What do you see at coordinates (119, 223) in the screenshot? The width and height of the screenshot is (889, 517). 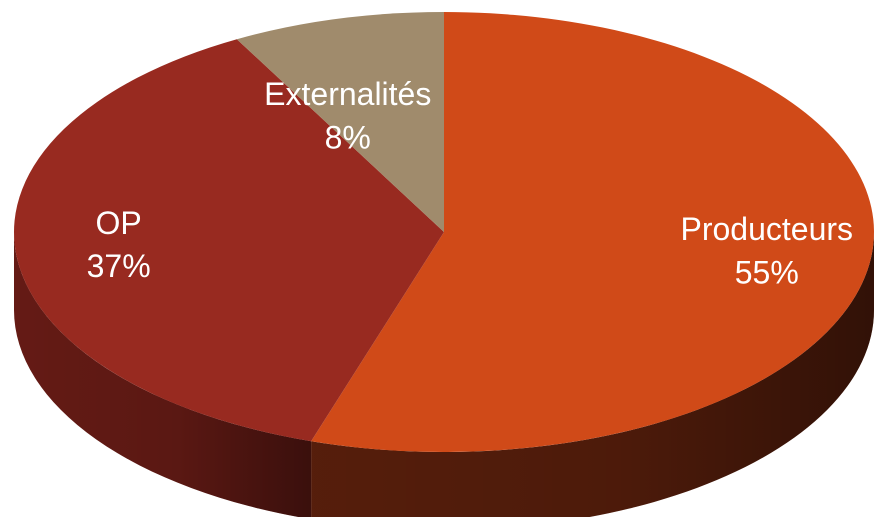 I see `pie-label-category: OP` at bounding box center [119, 223].